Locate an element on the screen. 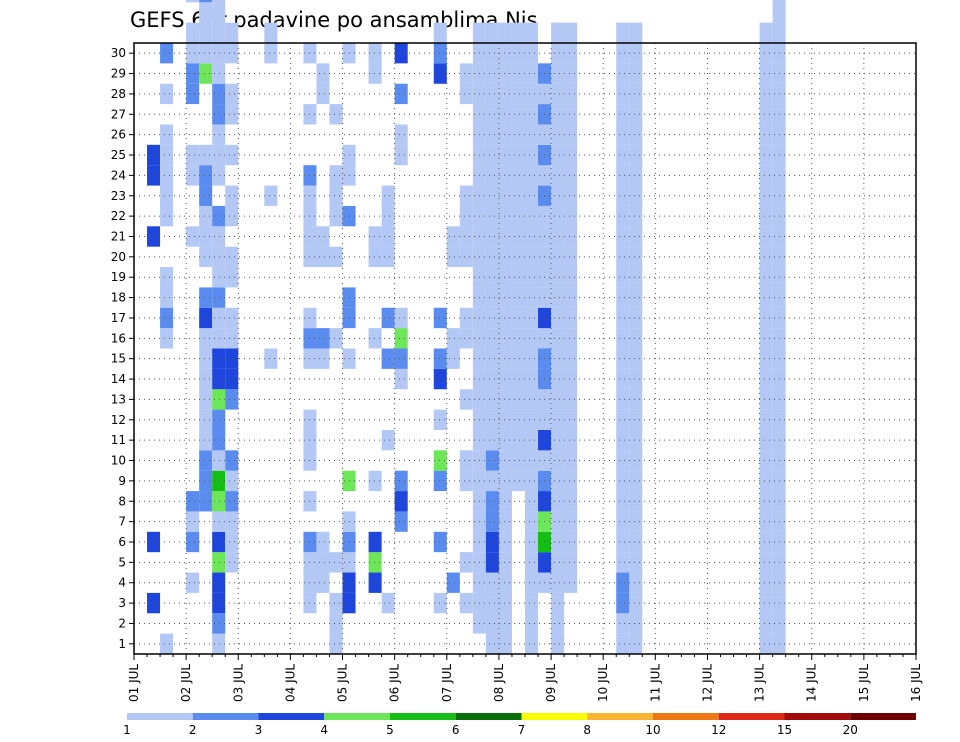 This screenshot has height=742, width=960. y-tick-label: 5 is located at coordinates (122, 562).